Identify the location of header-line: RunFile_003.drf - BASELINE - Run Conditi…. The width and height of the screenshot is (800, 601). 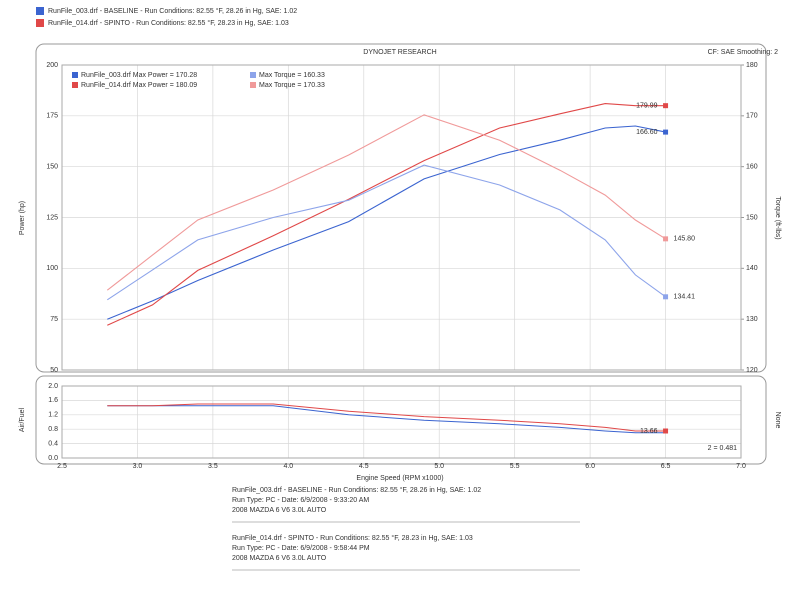
(172, 11).